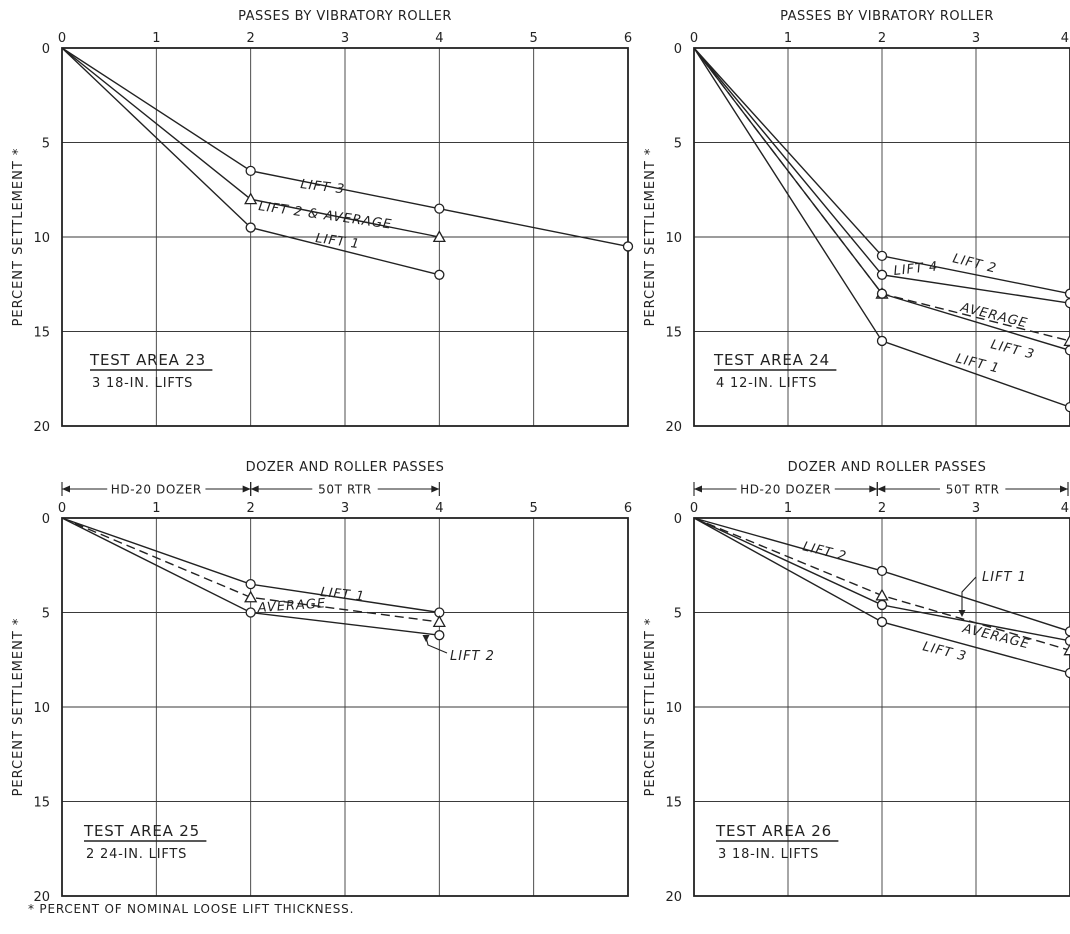 The image size is (1070, 934). Describe the element at coordinates (628, 38) in the screenshot. I see `x-tick-label: 6` at that location.